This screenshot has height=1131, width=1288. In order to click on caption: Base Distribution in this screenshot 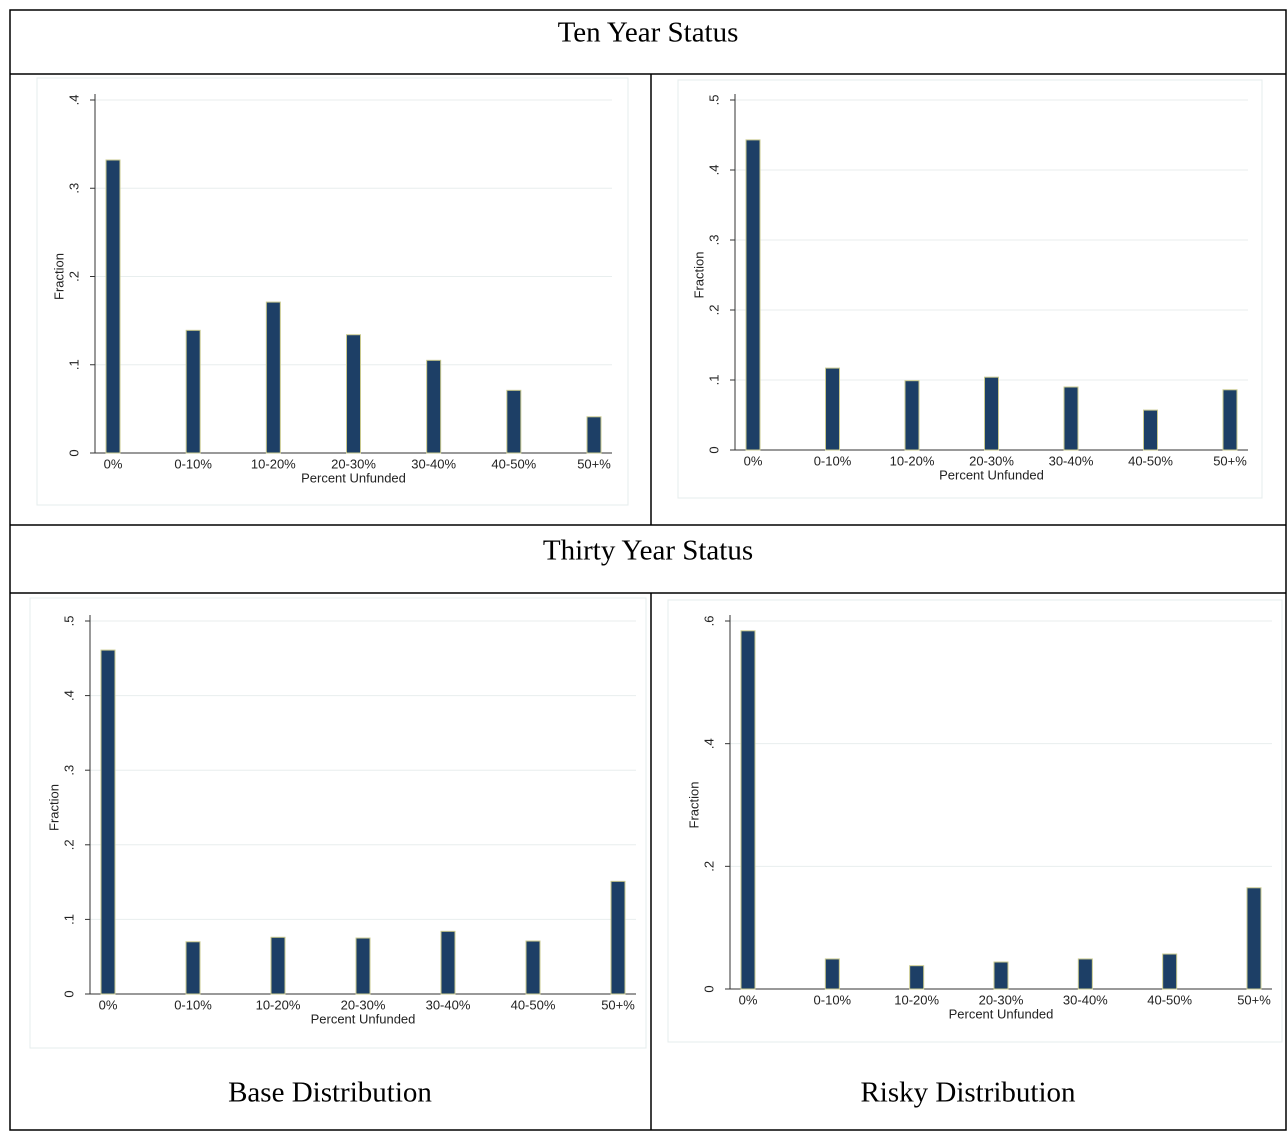, I will do `click(330, 1093)`.